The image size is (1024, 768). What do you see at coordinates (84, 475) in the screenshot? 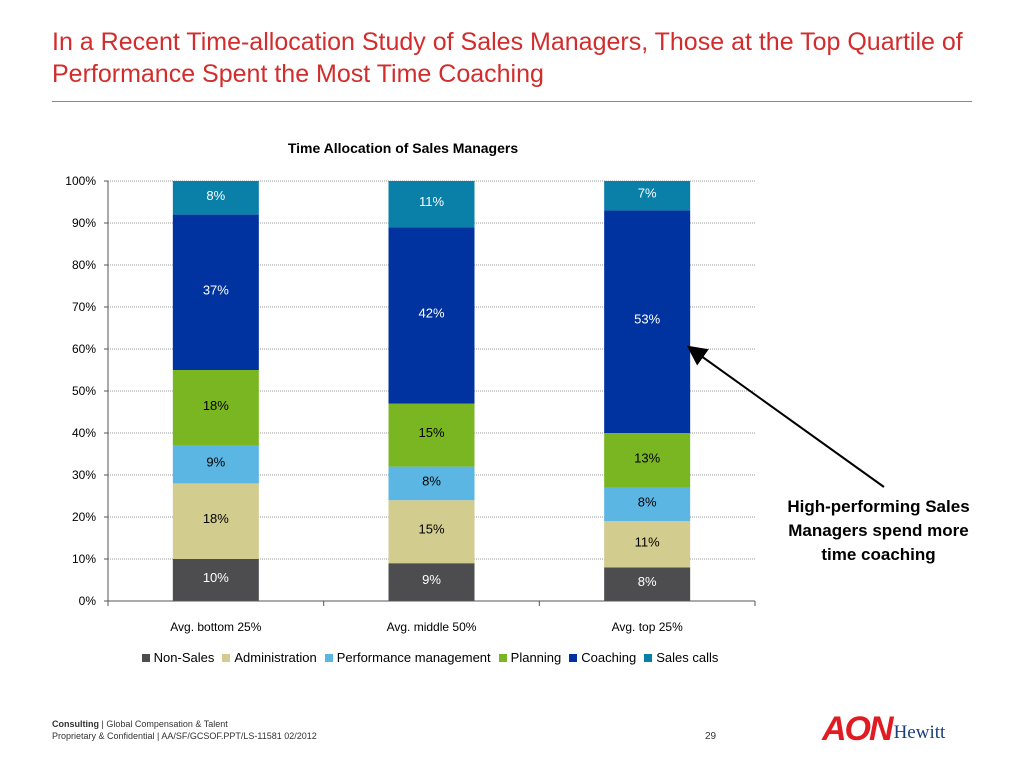
I see `y-tick-label: 30%` at bounding box center [84, 475].